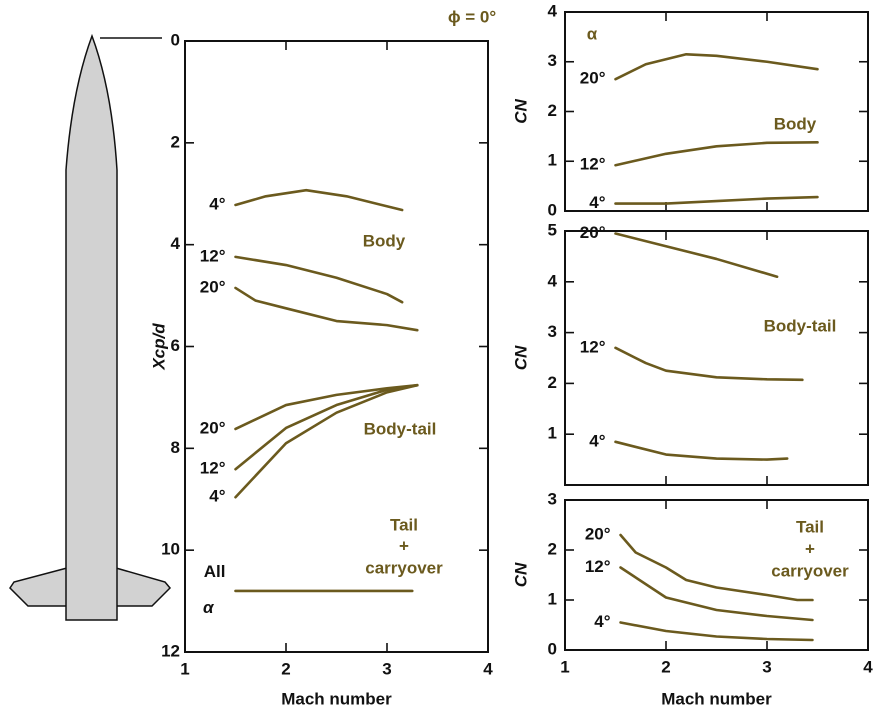 This screenshot has width=877, height=711. I want to click on fin-left, so click(38, 587).